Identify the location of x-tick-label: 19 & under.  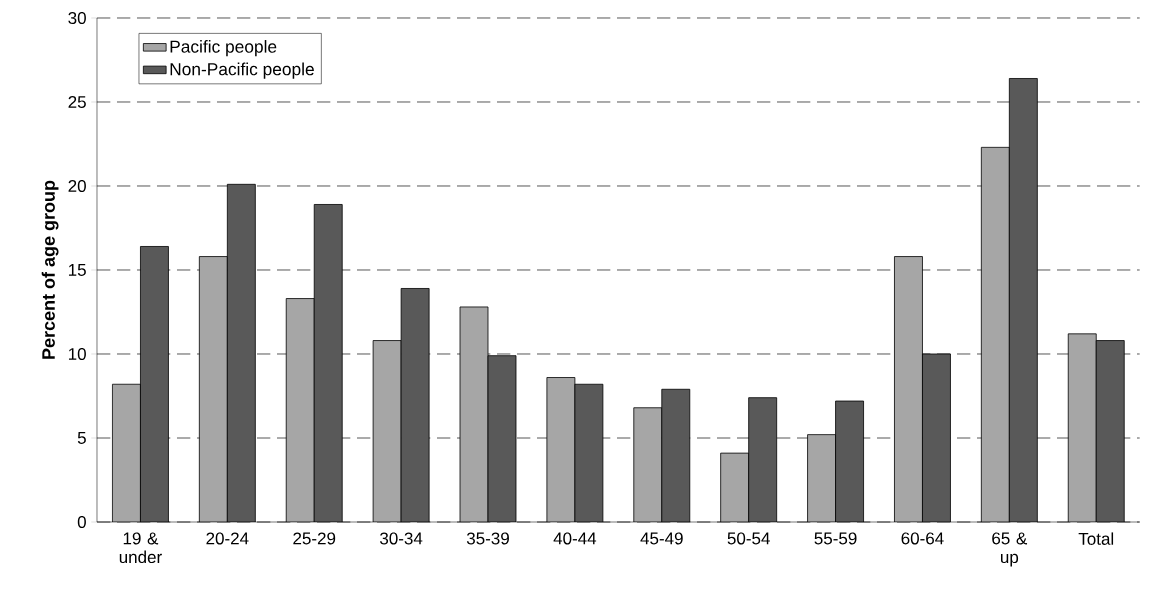
(140, 548).